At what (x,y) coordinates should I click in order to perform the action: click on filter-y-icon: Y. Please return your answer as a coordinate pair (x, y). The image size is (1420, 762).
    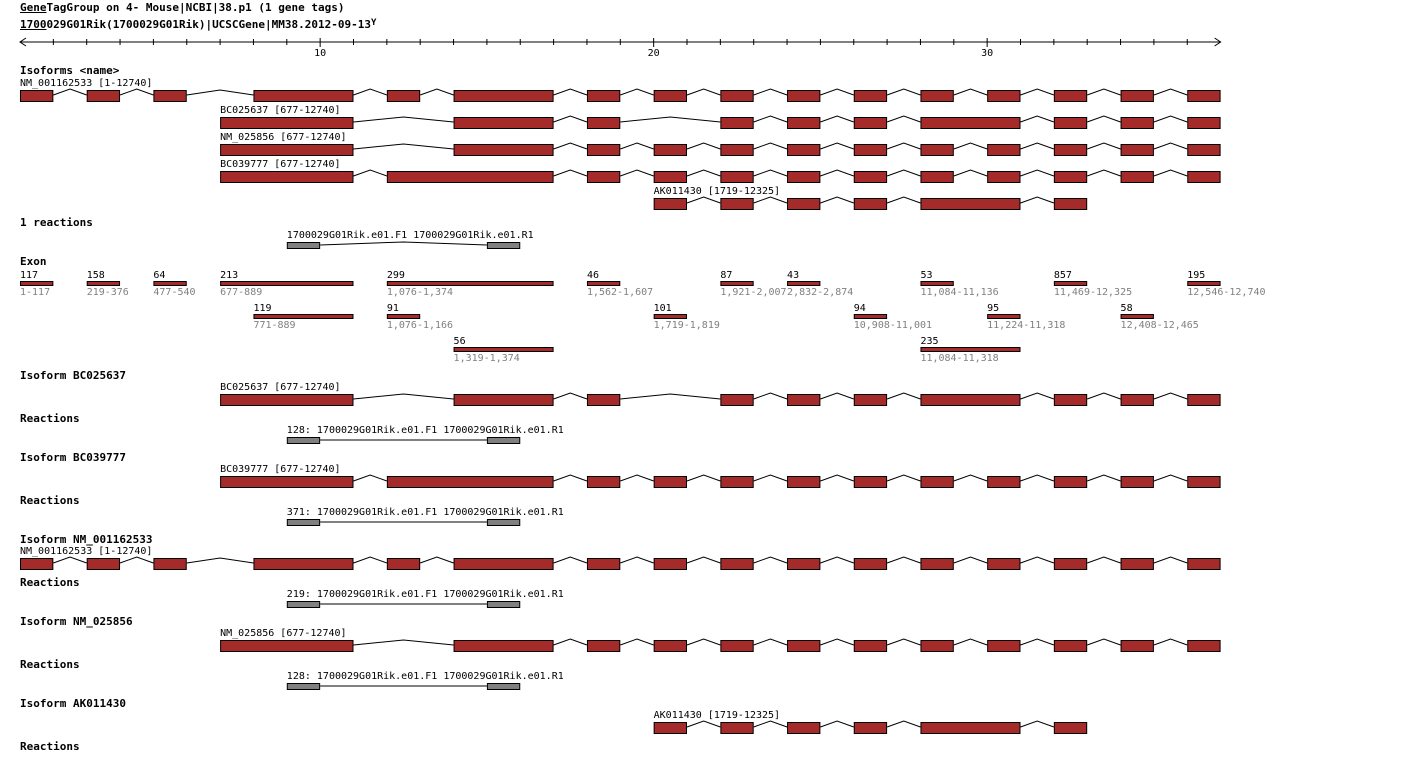
    Looking at the image, I should click on (374, 23).